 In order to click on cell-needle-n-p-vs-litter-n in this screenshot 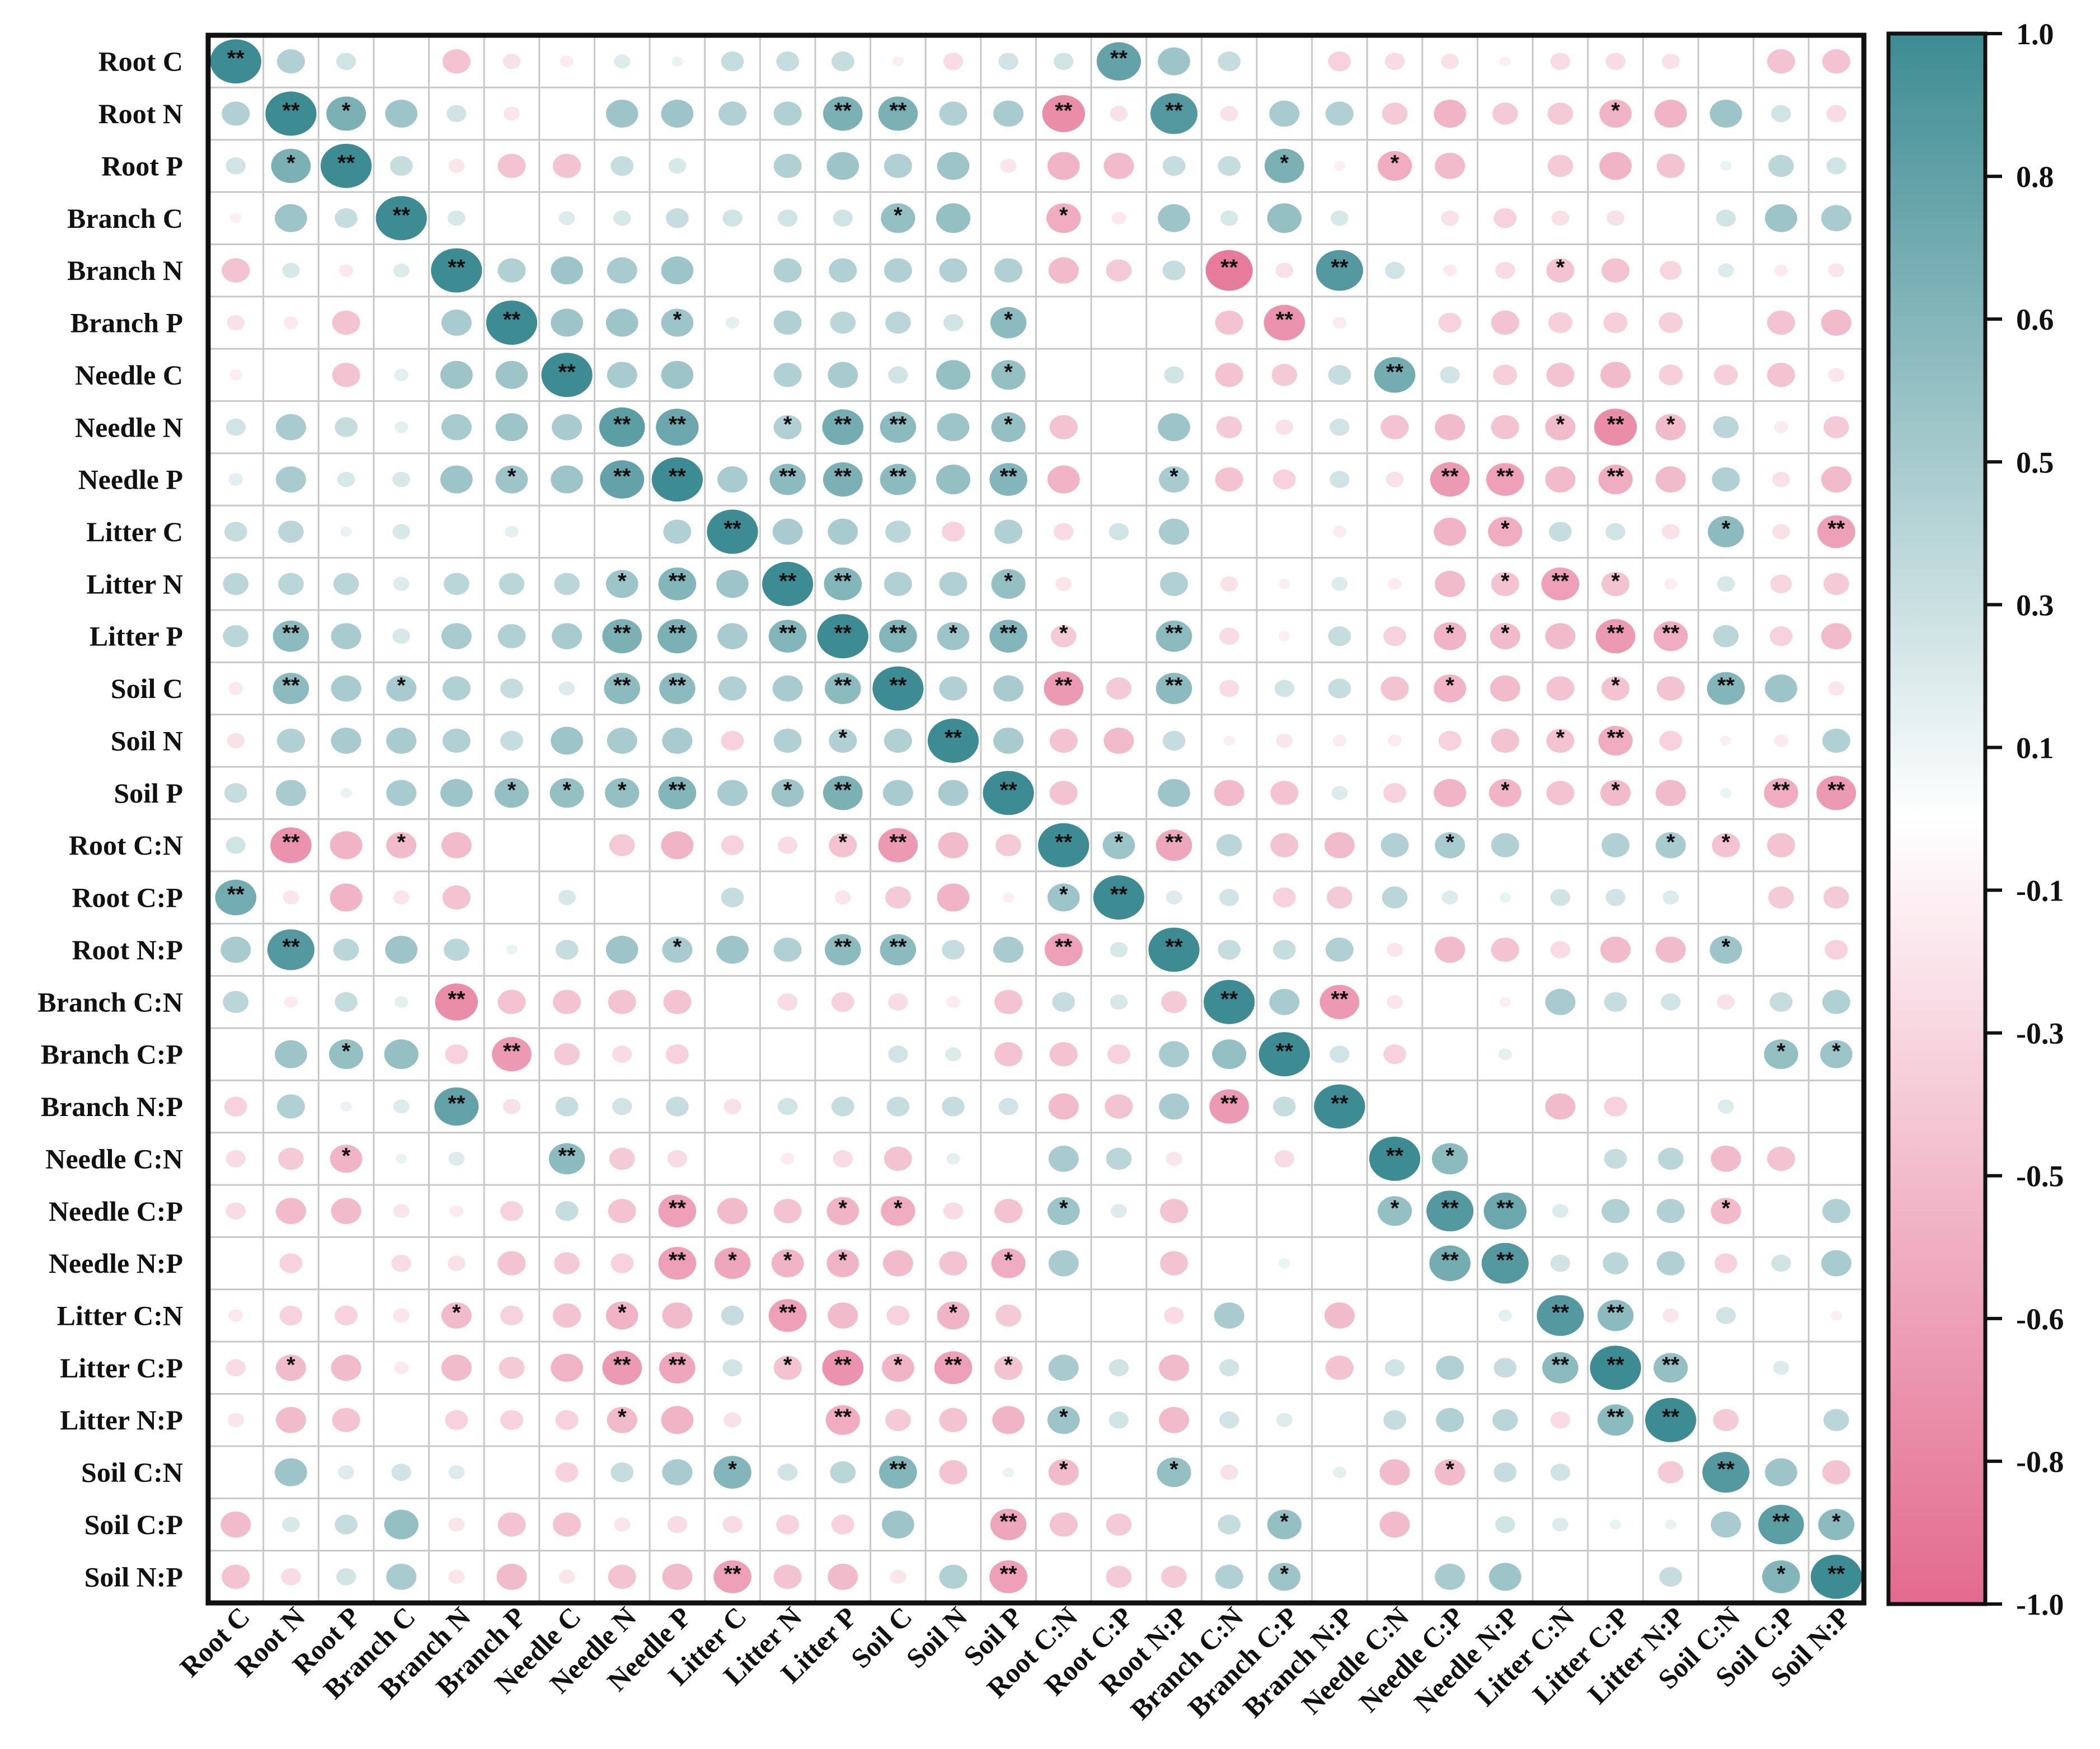, I will do `click(787, 1263)`.